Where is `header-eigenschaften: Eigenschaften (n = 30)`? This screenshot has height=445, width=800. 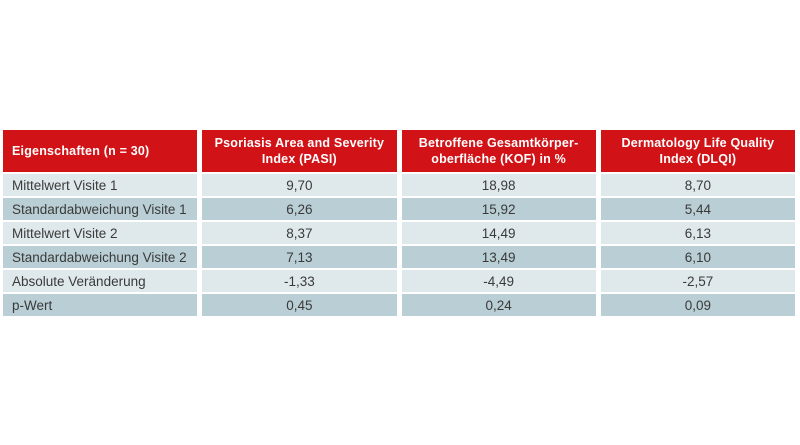
header-eigenschaften: Eigenschaften (n = 30) is located at coordinates (100, 151).